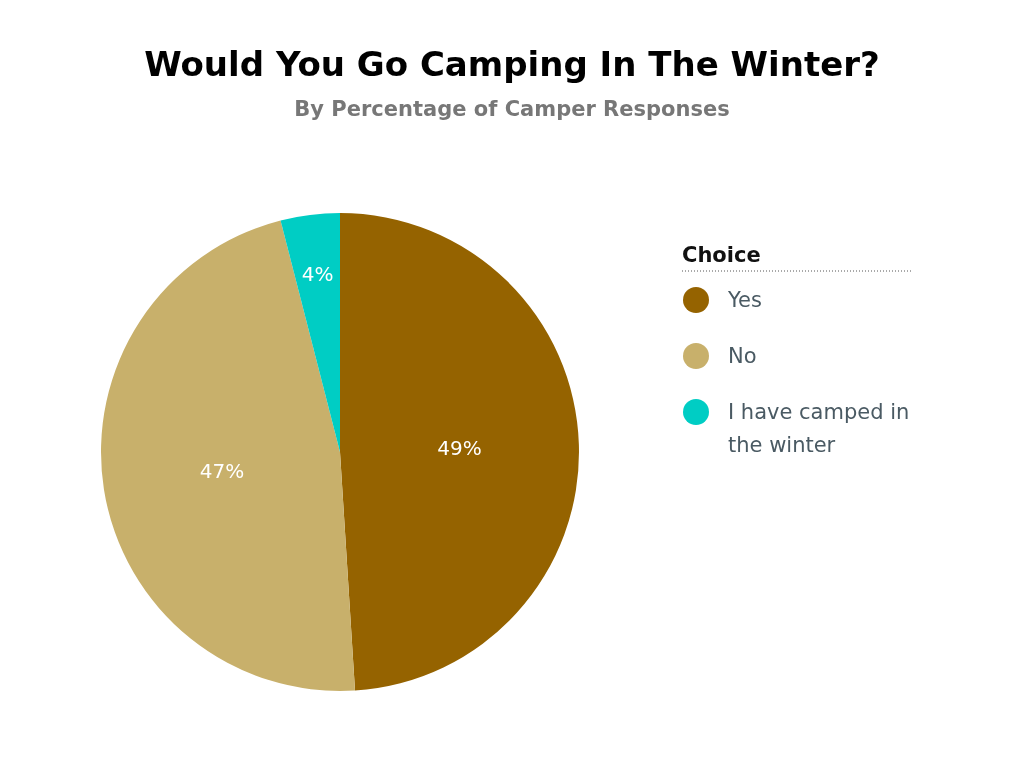 Image resolution: width=1024 pixels, height=768 pixels. I want to click on data-label: 49%, so click(459, 448).